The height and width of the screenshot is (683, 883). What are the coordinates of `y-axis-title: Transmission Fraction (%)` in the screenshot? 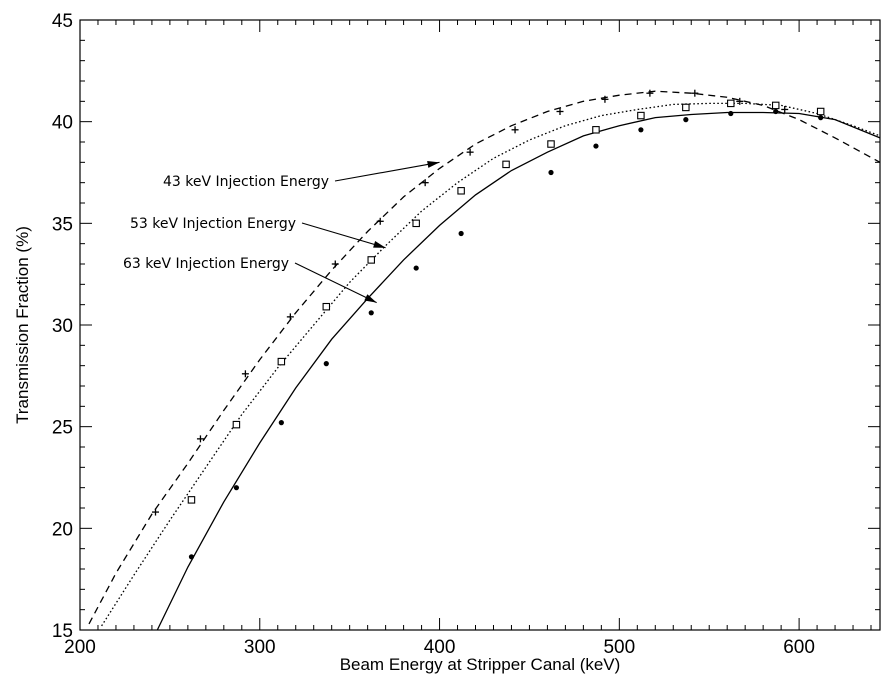 It's located at (22, 325).